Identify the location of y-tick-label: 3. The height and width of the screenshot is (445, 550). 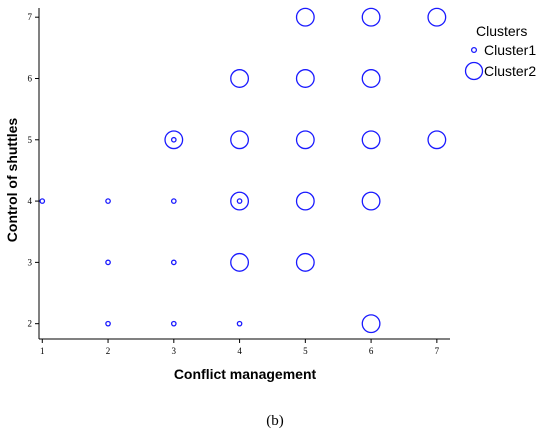
(30, 262).